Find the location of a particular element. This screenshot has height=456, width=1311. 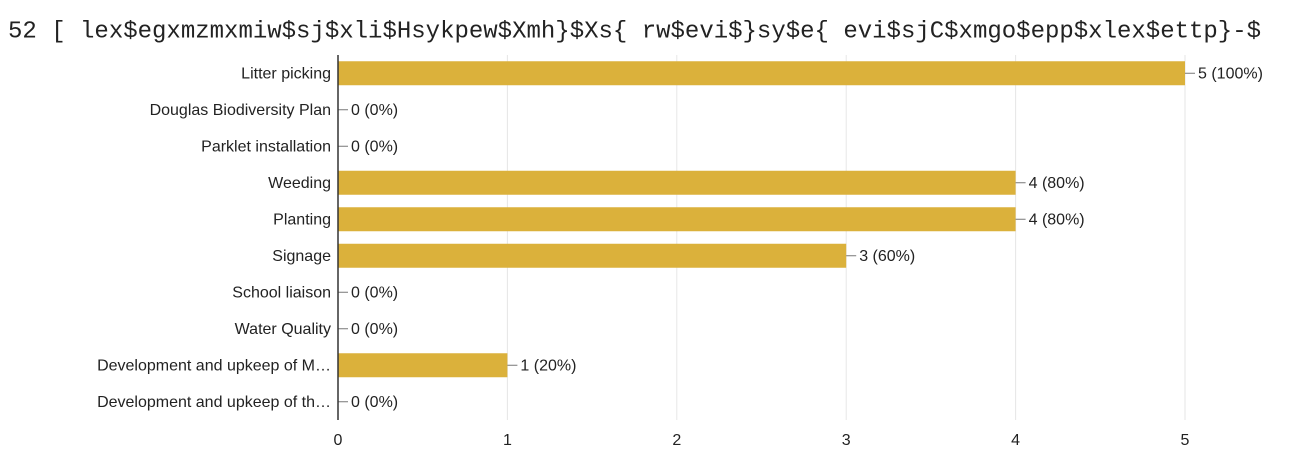

data-label: 3 (60%) is located at coordinates (887, 256).